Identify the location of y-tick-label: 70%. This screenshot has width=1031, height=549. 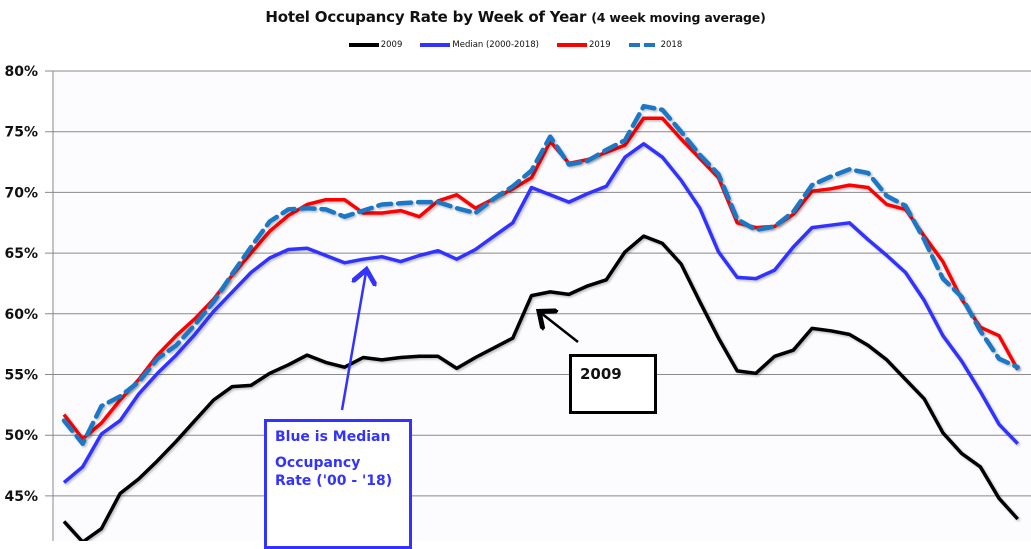
(21, 193).